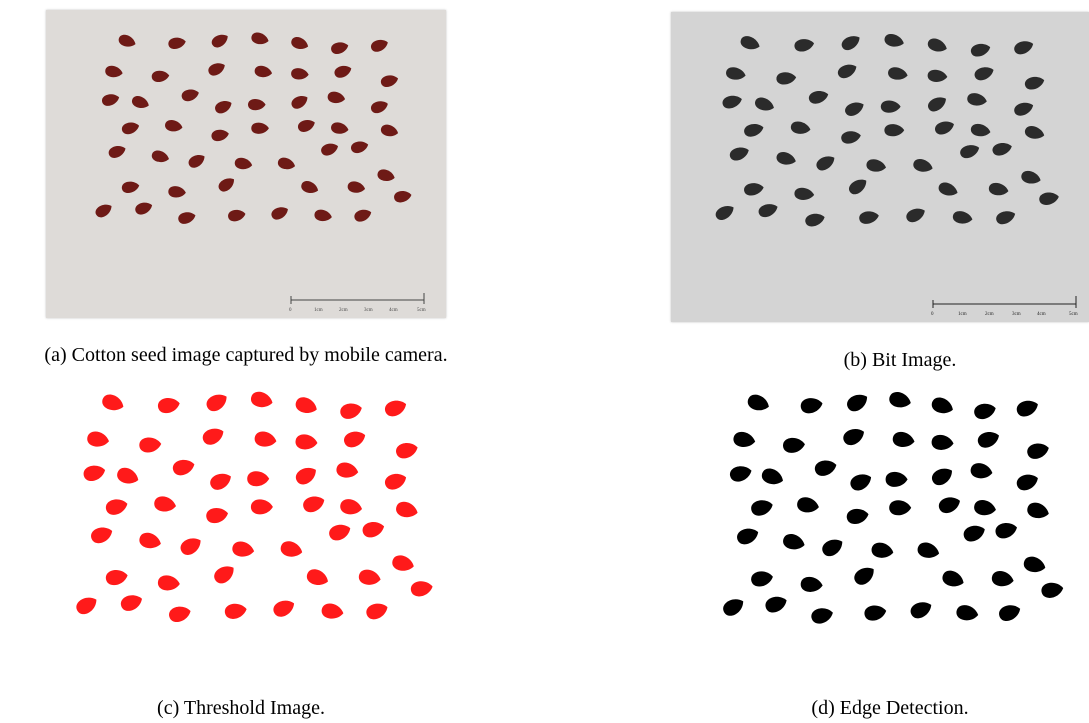  Describe the element at coordinates (890, 708) in the screenshot. I see `panel-d-caption: (d) Edge Detection.` at that location.